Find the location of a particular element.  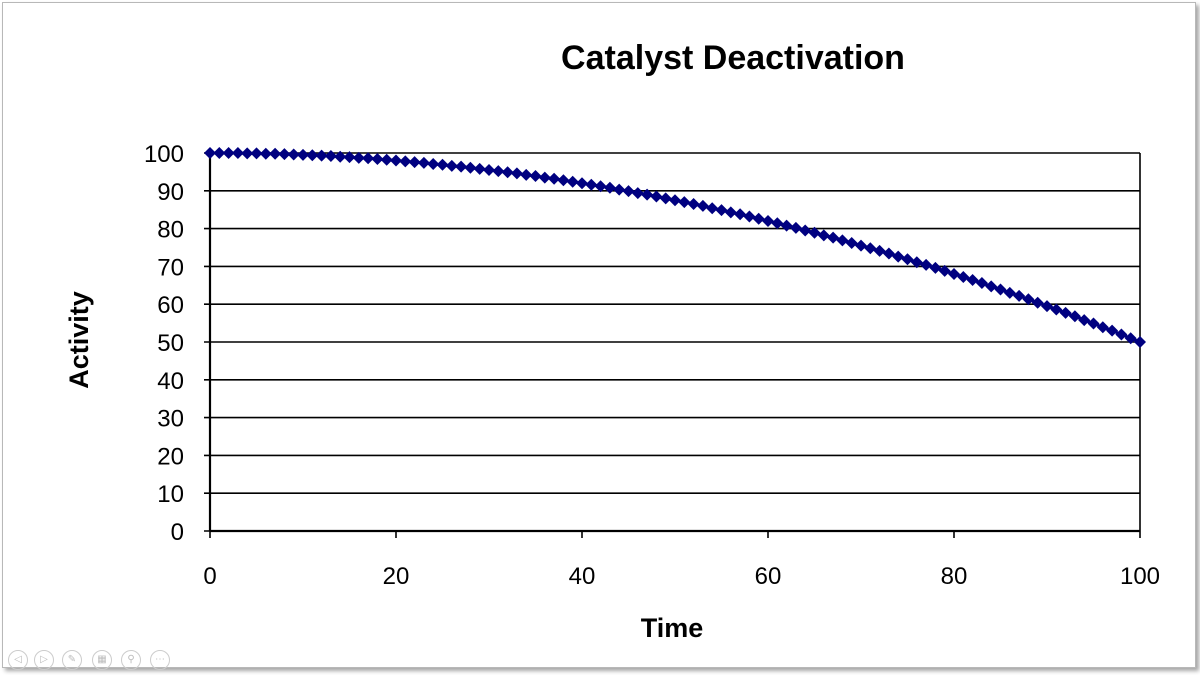

x-tick-label: 40 is located at coordinates (582, 576).